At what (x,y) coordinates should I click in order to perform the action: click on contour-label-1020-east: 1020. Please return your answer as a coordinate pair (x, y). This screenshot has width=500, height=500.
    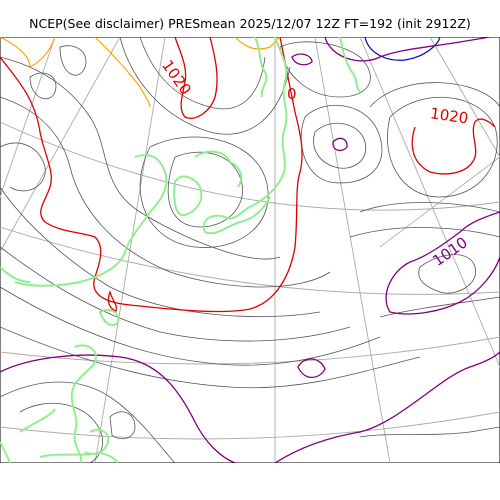
    Looking at the image, I should click on (449, 115).